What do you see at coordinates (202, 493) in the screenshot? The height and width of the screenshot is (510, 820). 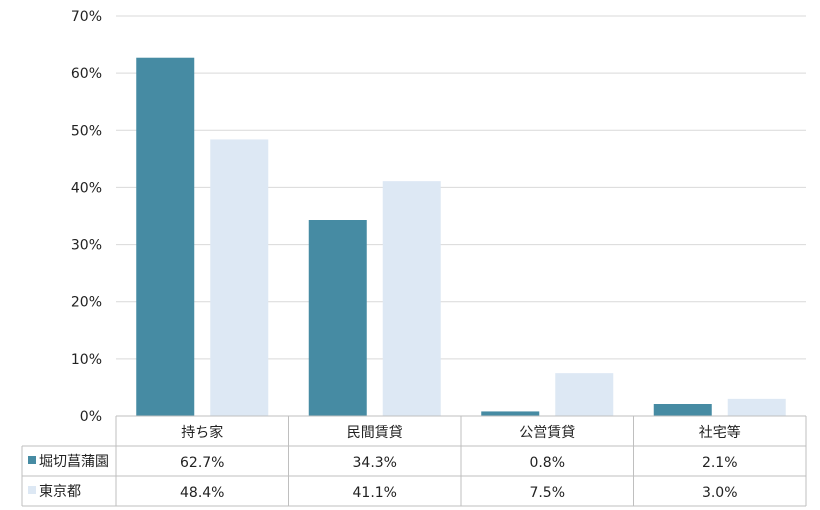 I see `data-label: 48.4%` at bounding box center [202, 493].